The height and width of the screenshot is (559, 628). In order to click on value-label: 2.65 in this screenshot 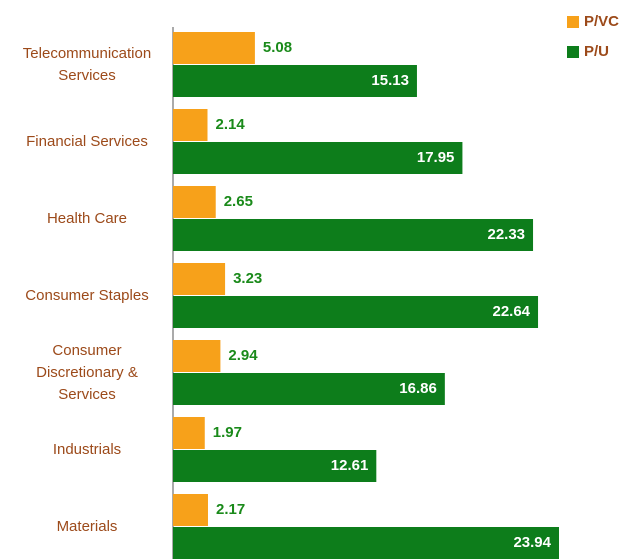, I will do `click(238, 201)`.